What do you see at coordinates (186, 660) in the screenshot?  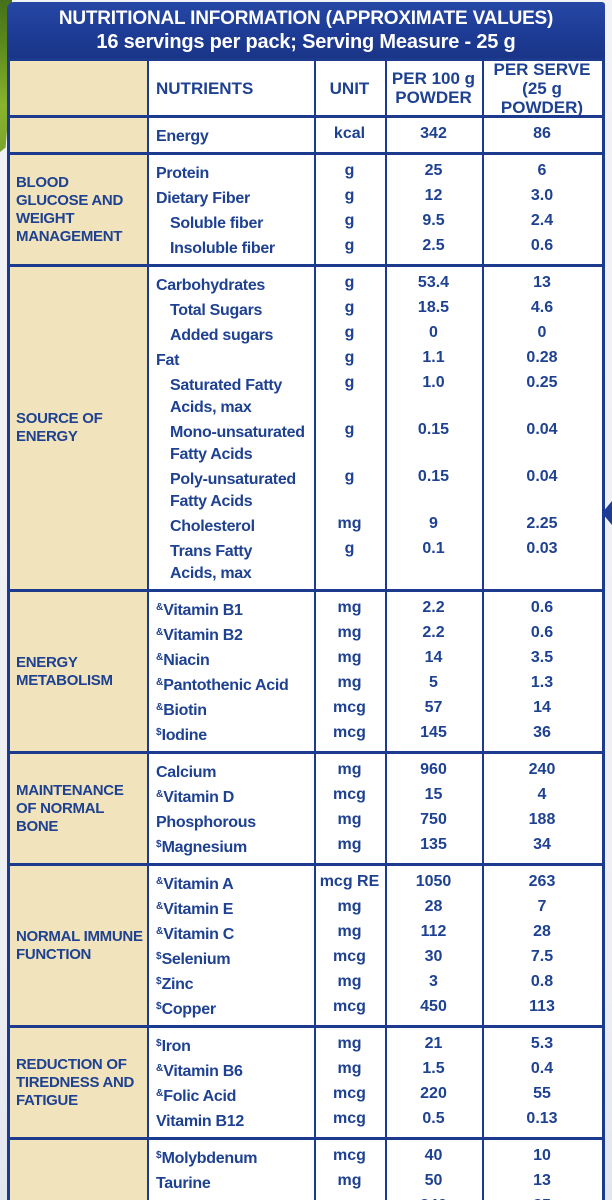 I see `nutrient-name: Niacin` at bounding box center [186, 660].